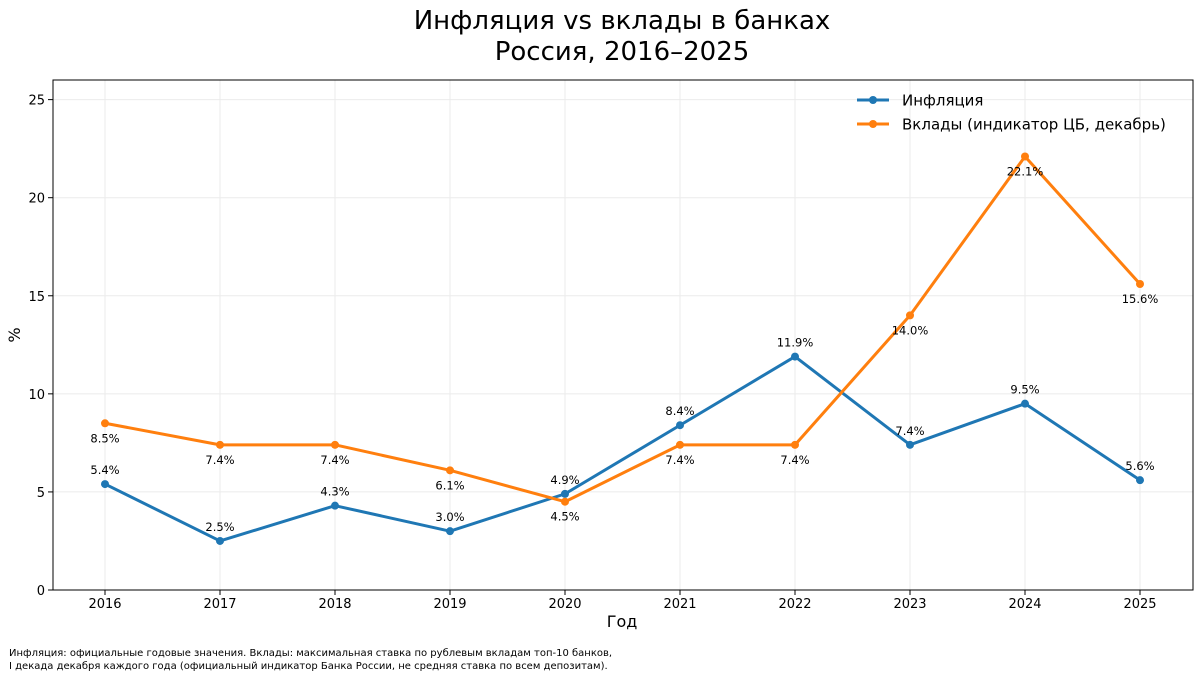 The height and width of the screenshot is (679, 1200). I want to click on x-tick-label-2019: 2019, so click(449, 604).